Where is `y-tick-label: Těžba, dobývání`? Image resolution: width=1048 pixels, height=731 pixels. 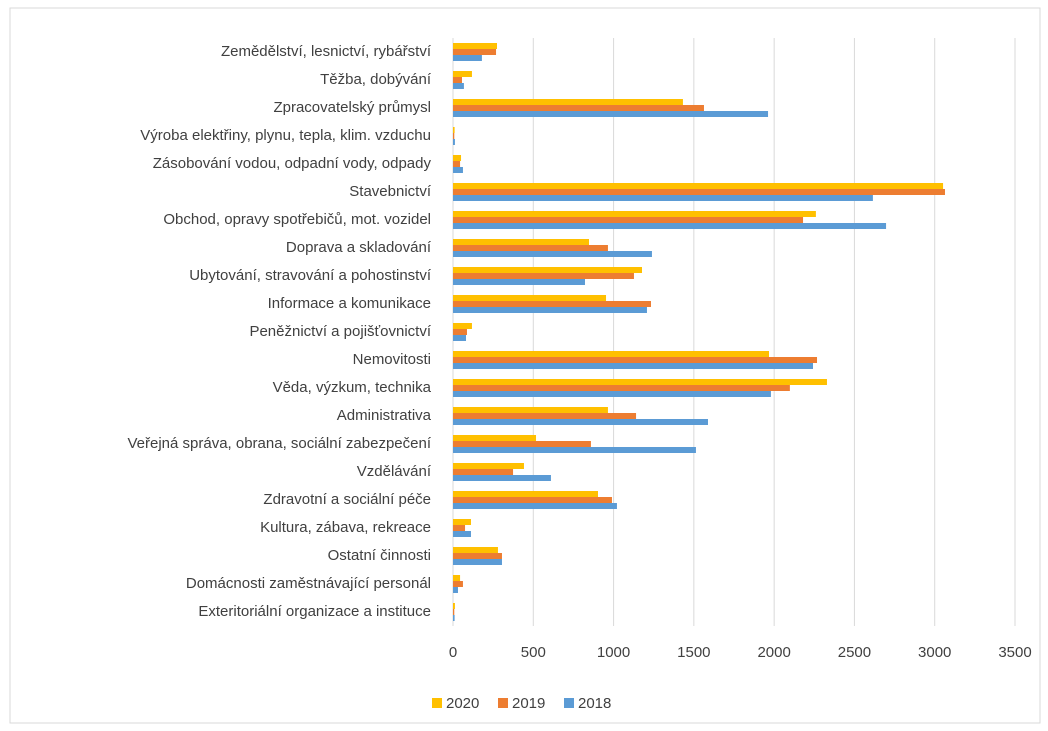 y-tick-label: Těžba, dobývání is located at coordinates (376, 79).